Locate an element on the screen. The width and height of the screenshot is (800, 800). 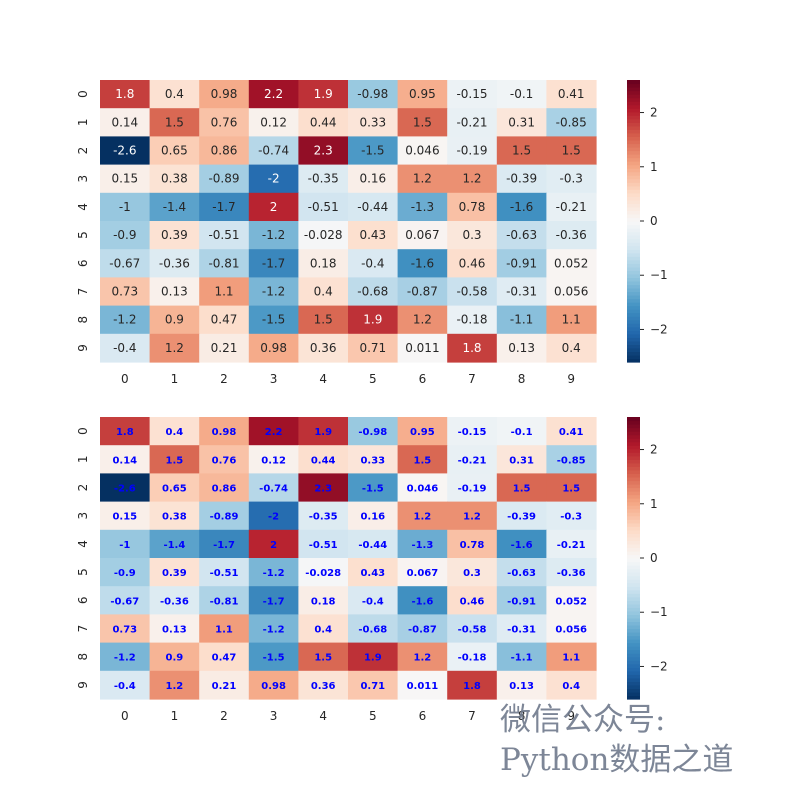
cell-label-r2-c4: 2.3 is located at coordinates (323, 151).